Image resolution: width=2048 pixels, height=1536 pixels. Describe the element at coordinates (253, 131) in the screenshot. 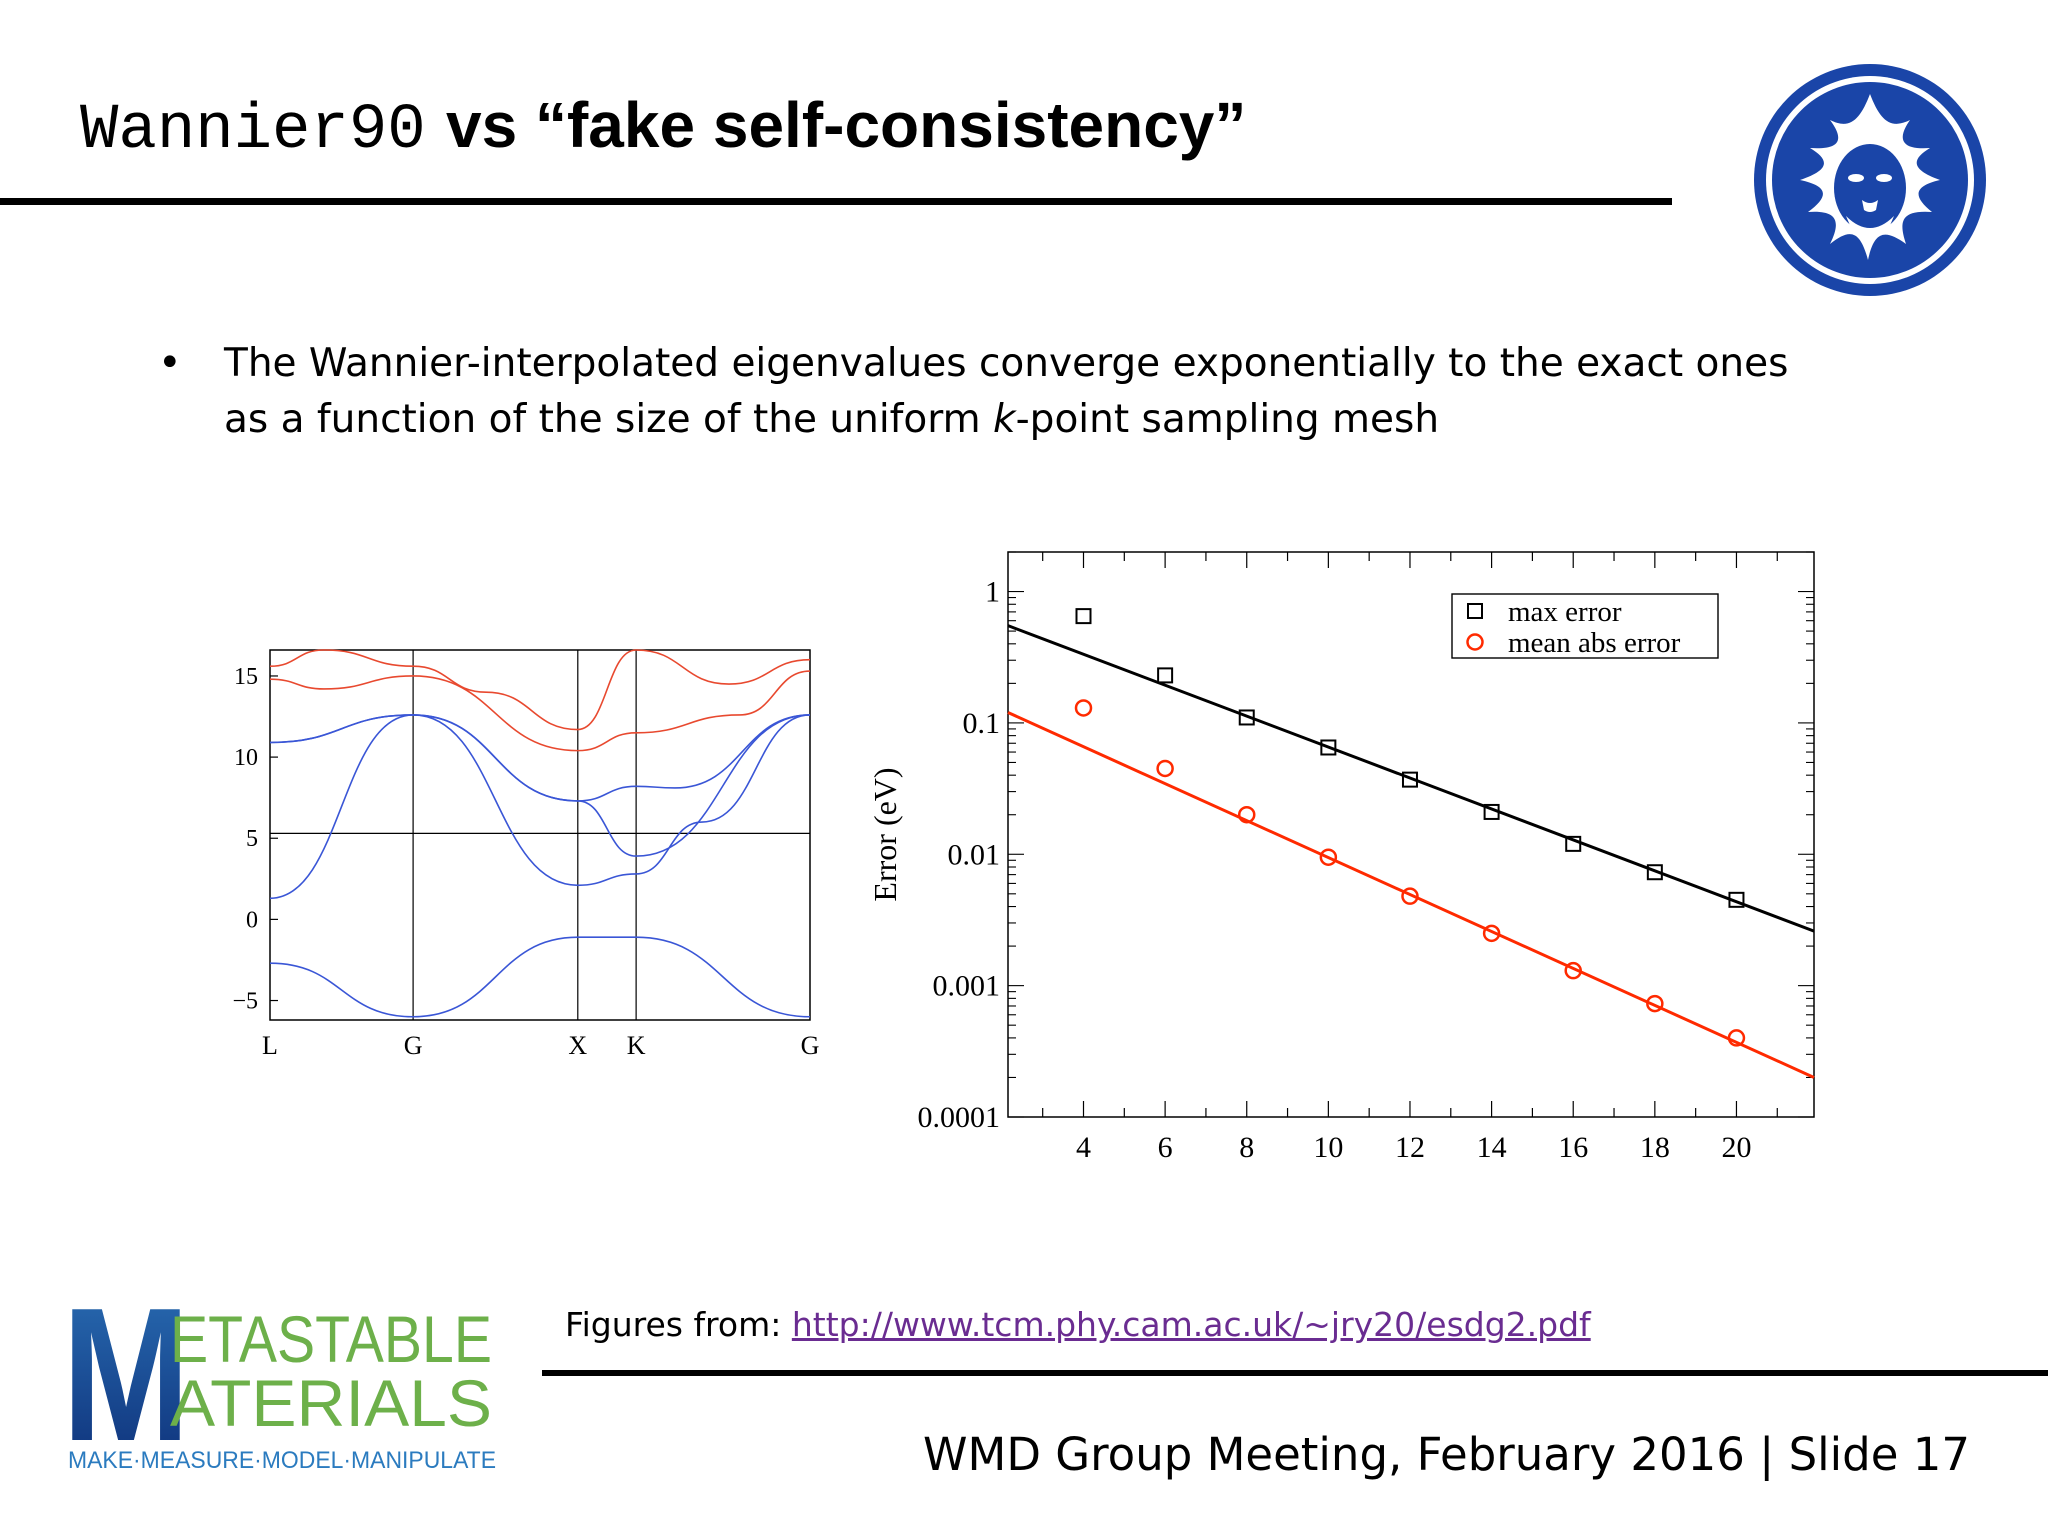

I see `title-code: Wannier90` at that location.